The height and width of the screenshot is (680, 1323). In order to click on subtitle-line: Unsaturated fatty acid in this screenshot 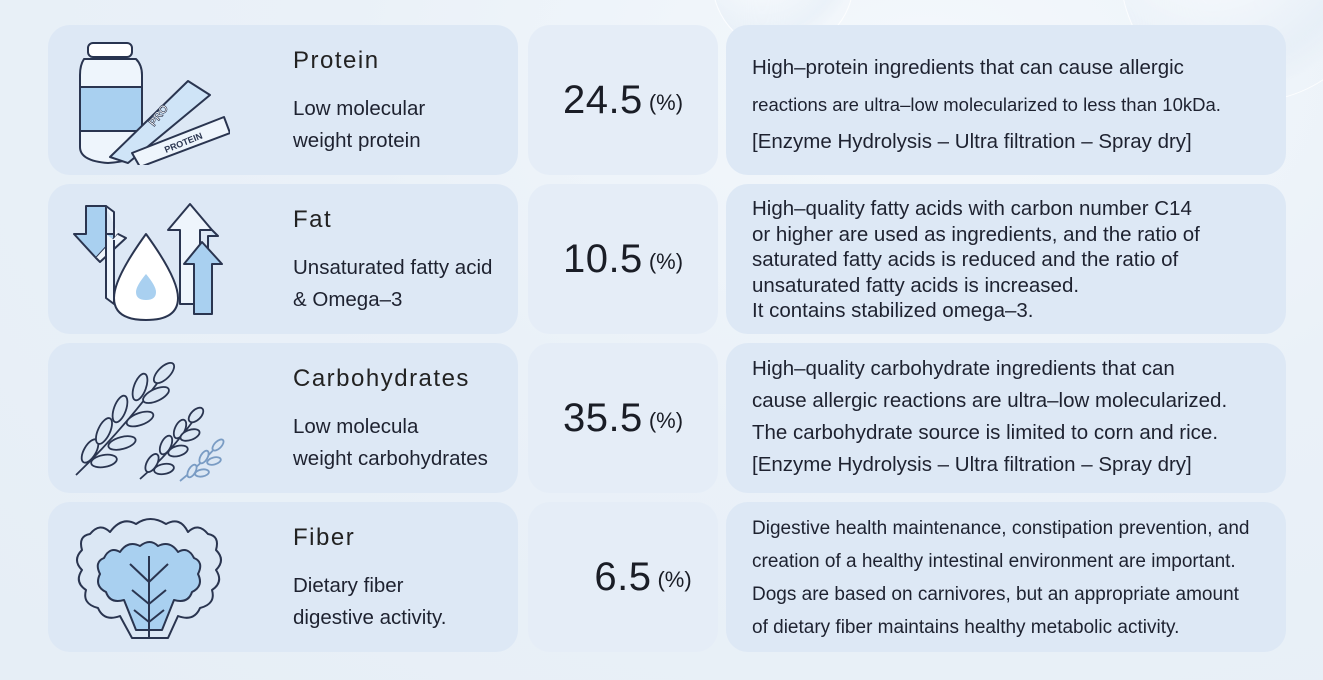, I will do `click(393, 267)`.